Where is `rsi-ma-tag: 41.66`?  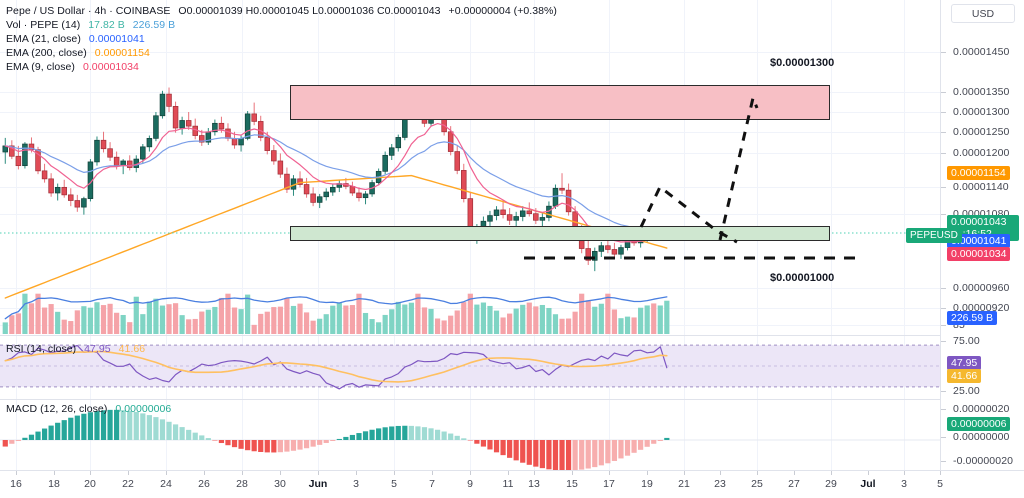 rsi-ma-tag: 41.66 is located at coordinates (964, 376).